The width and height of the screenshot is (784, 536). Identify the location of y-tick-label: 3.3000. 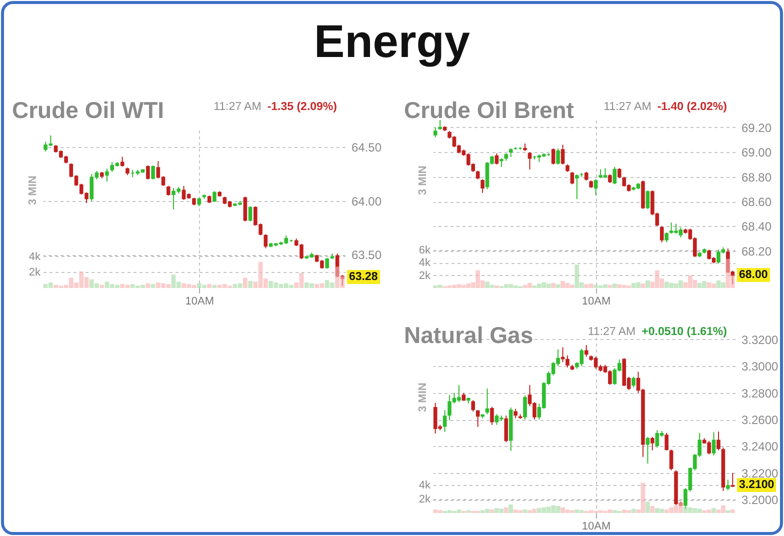
(760, 367).